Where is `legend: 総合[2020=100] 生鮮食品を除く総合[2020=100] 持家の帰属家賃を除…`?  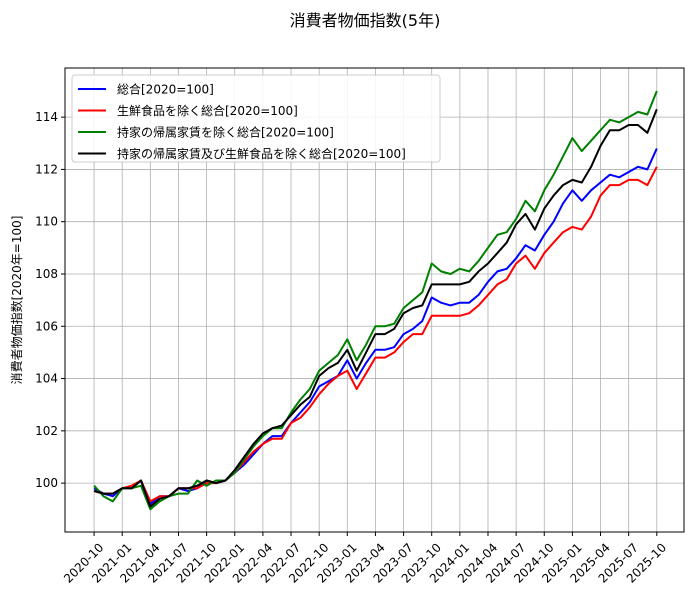
legend: 総合[2020=100] 生鮮食品を除く総合[2020=100] 持家の帰属家賃を除… is located at coordinates (256, 118).